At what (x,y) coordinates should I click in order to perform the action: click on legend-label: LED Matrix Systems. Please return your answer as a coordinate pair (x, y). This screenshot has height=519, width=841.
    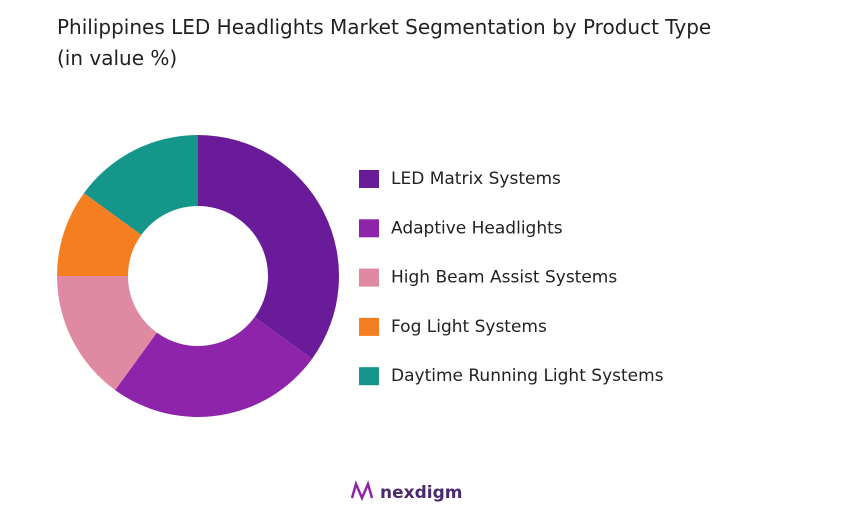
    Looking at the image, I should click on (476, 179).